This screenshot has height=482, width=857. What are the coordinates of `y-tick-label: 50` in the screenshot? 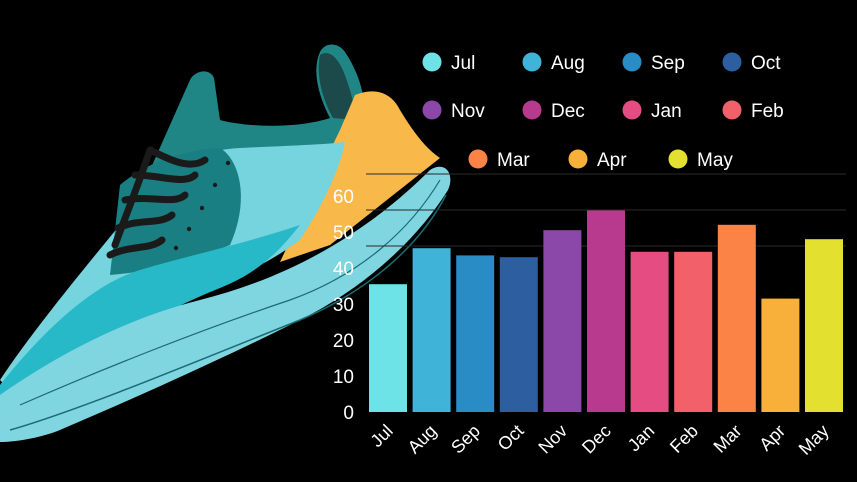 It's located at (343, 233).